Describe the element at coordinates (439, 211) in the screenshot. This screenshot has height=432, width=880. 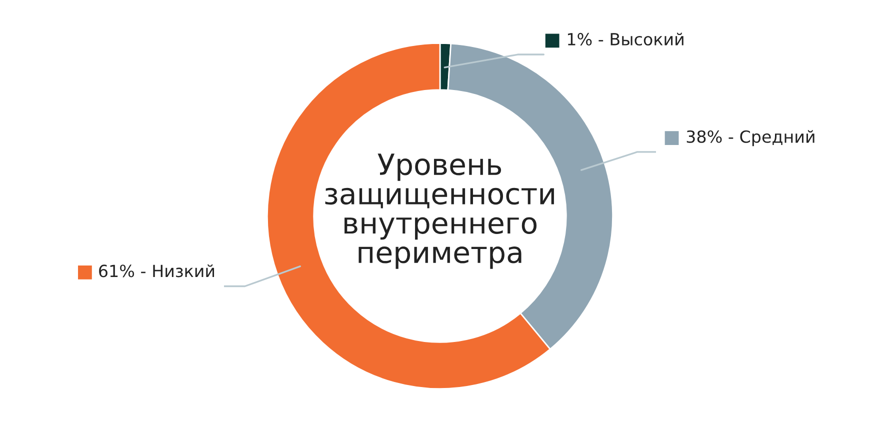
I see `text: Уровень защищенности внутреннего периметра` at that location.